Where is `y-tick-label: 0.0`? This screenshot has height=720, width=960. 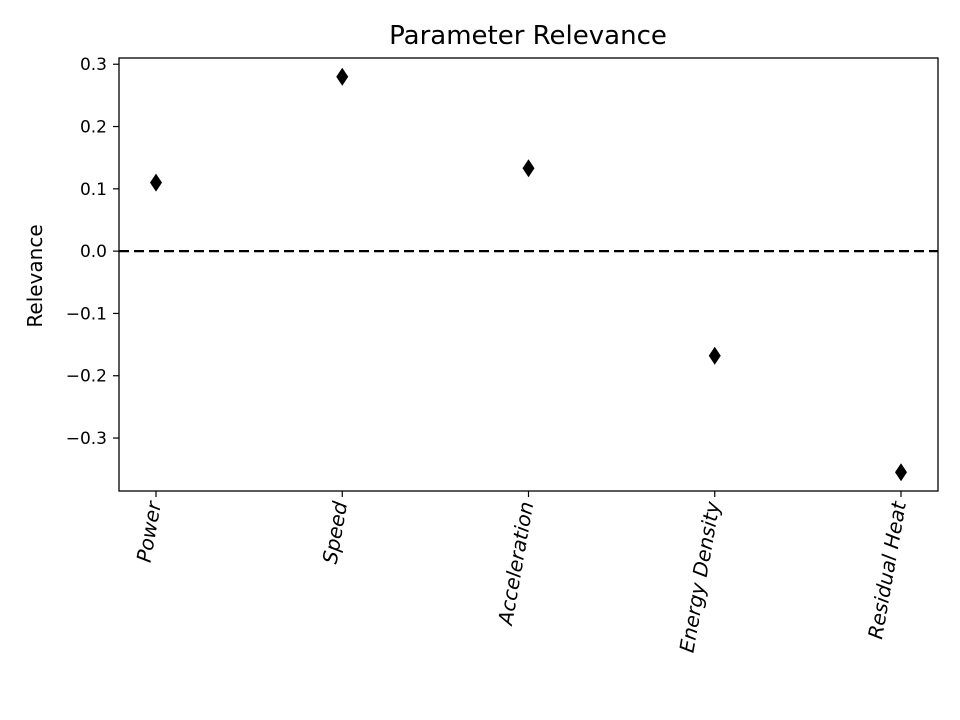
y-tick-label: 0.0 is located at coordinates (93, 252).